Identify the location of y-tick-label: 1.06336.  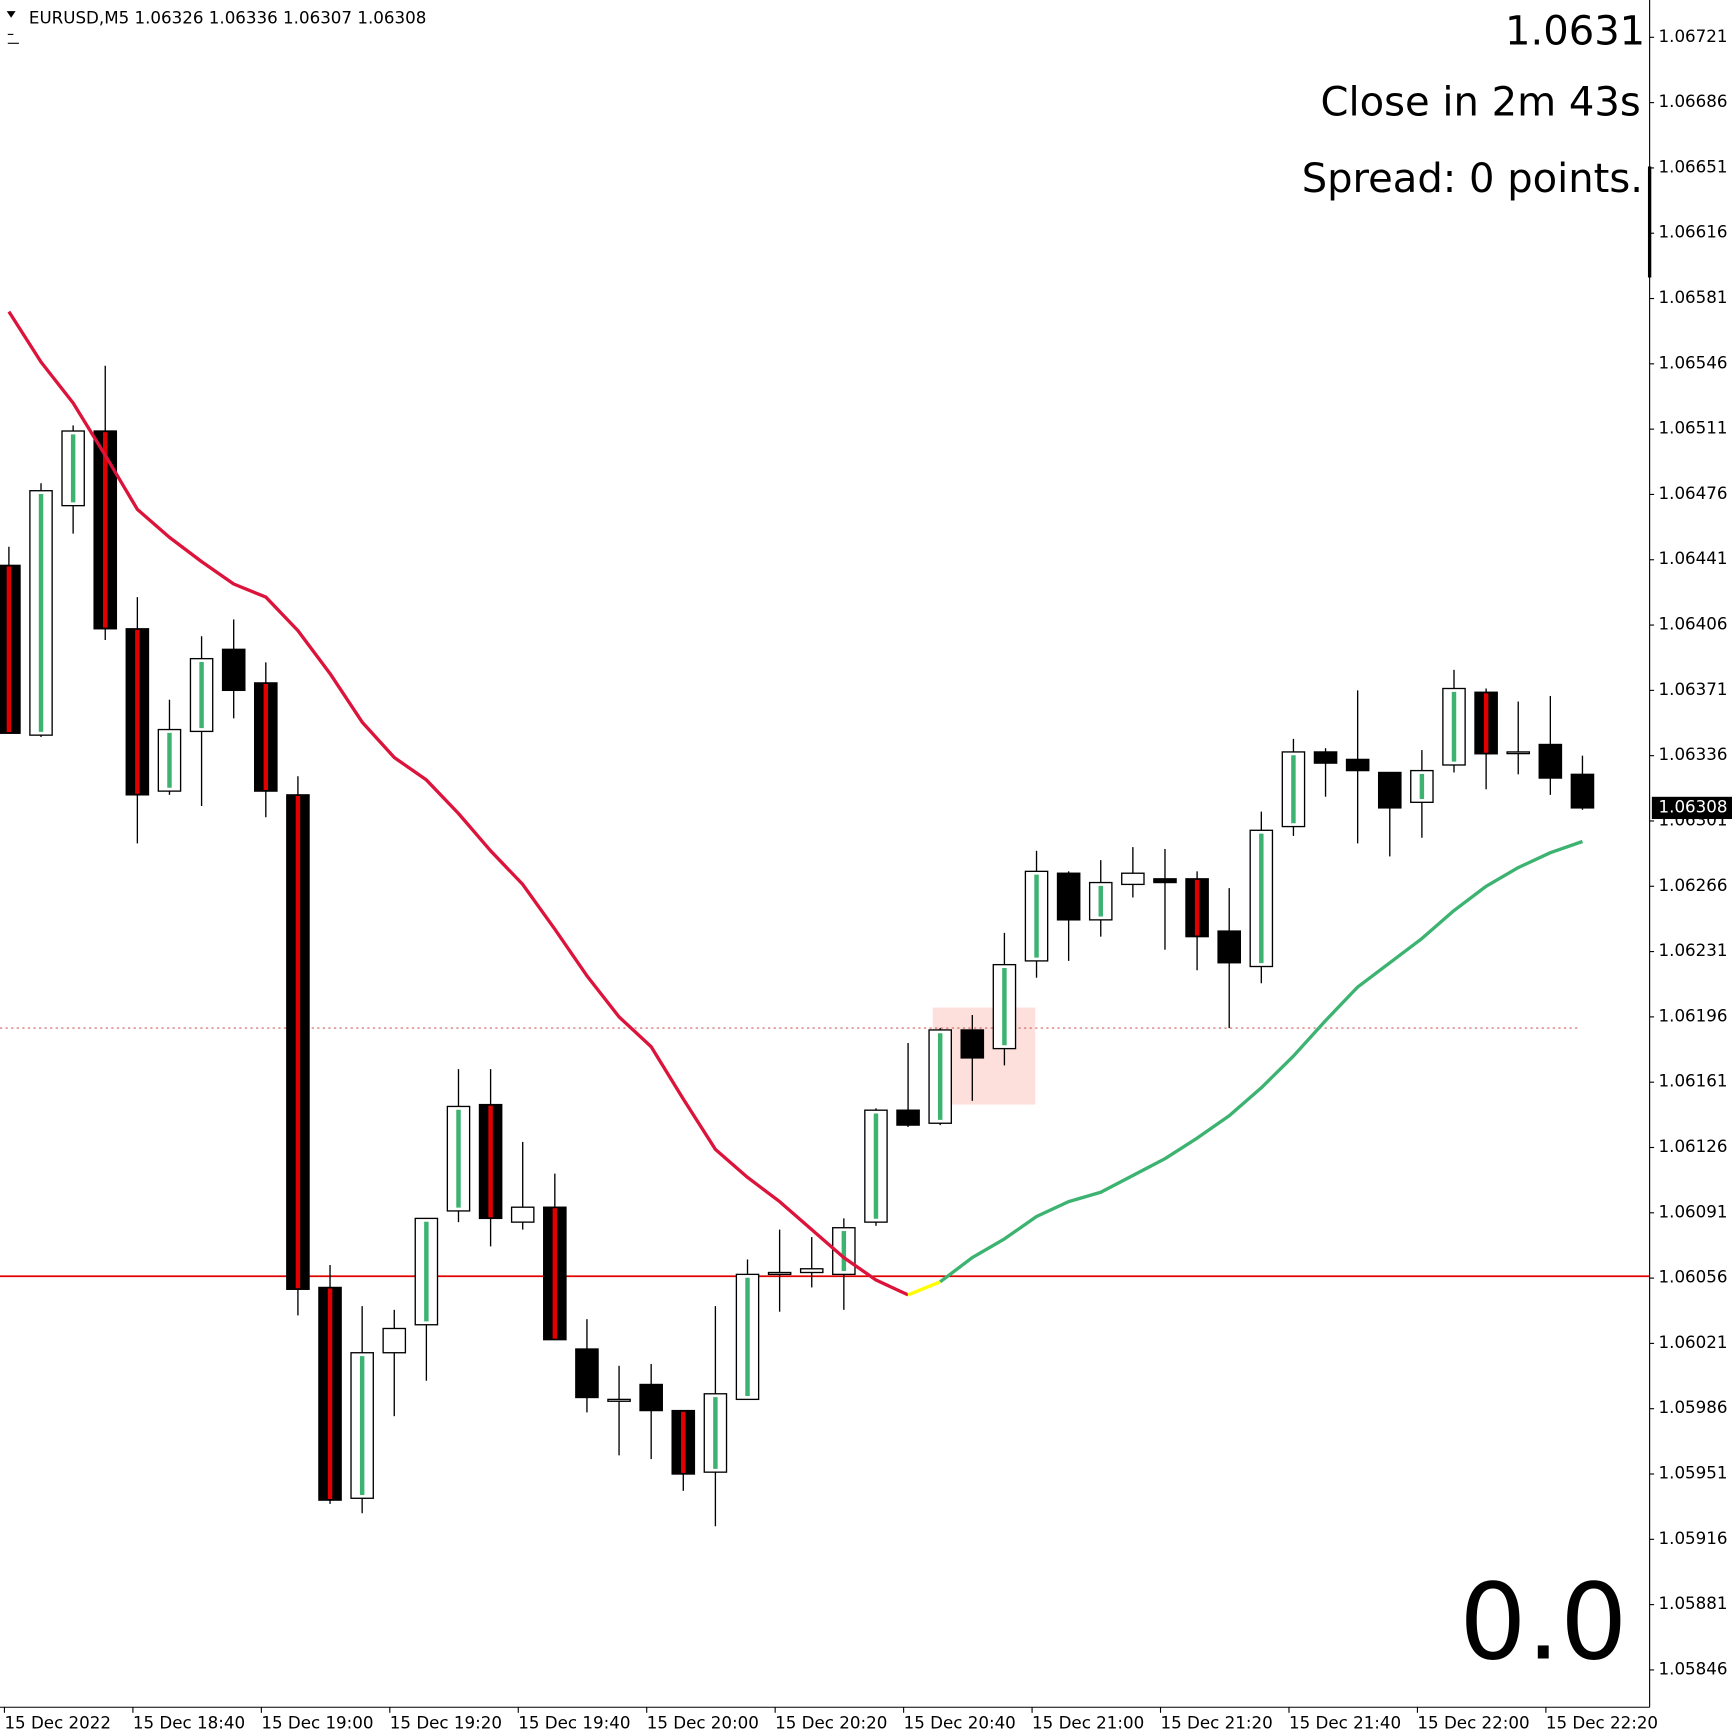
(1693, 754).